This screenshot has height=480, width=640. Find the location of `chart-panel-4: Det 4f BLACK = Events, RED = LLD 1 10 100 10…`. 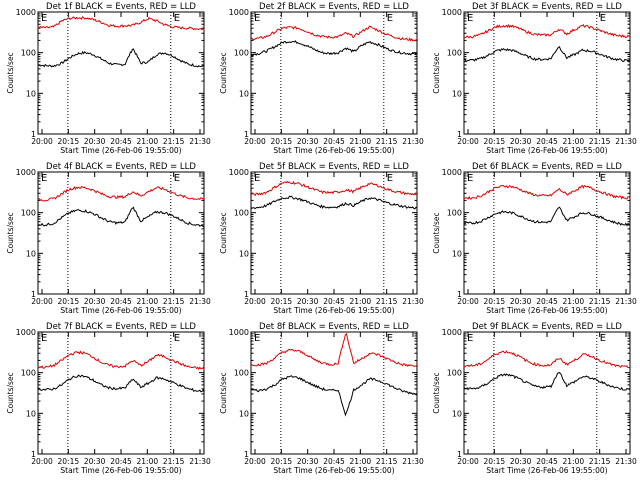

chart-panel-4: Det 4f BLACK = Events, RED = LLD 1 10 100 10… is located at coordinates (108, 238).